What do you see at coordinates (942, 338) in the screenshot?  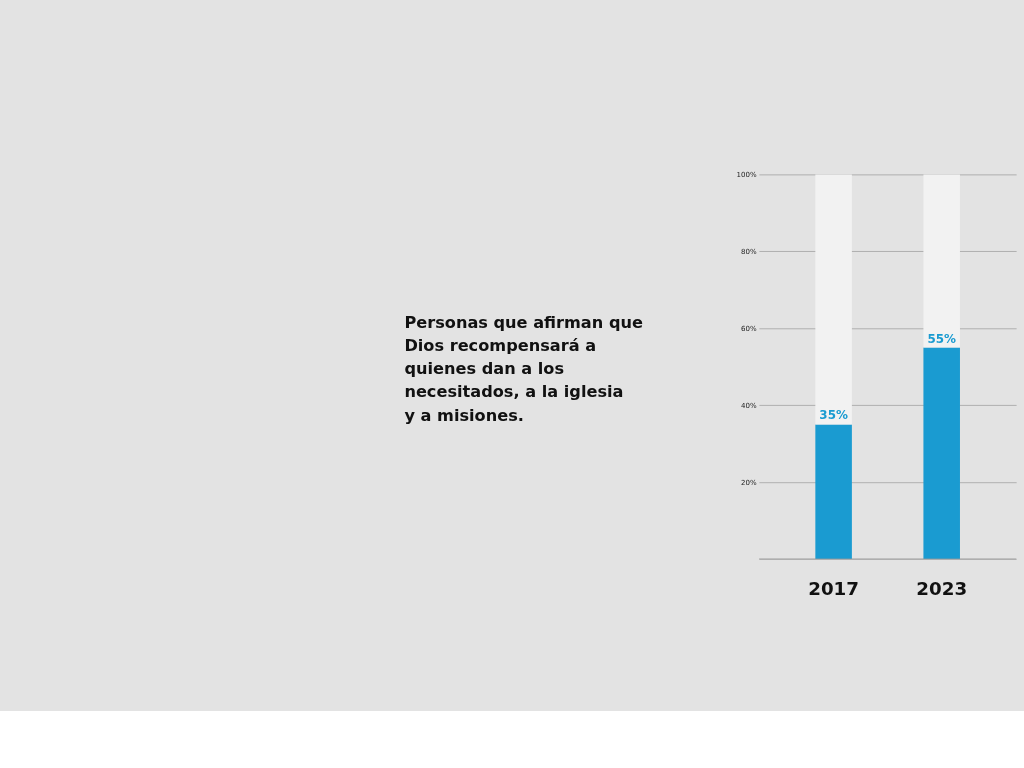 I see `data-label: 55%` at bounding box center [942, 338].